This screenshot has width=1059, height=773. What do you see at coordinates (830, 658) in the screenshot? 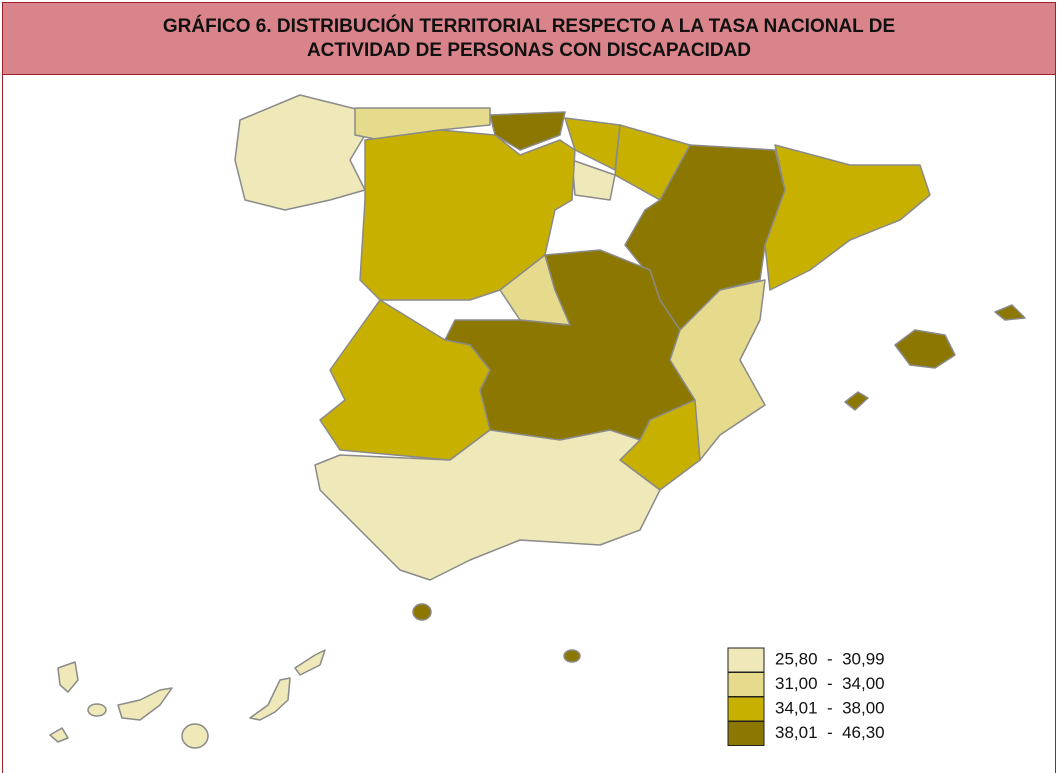
I see `legend-label: 25,80 - 30,99` at bounding box center [830, 658].